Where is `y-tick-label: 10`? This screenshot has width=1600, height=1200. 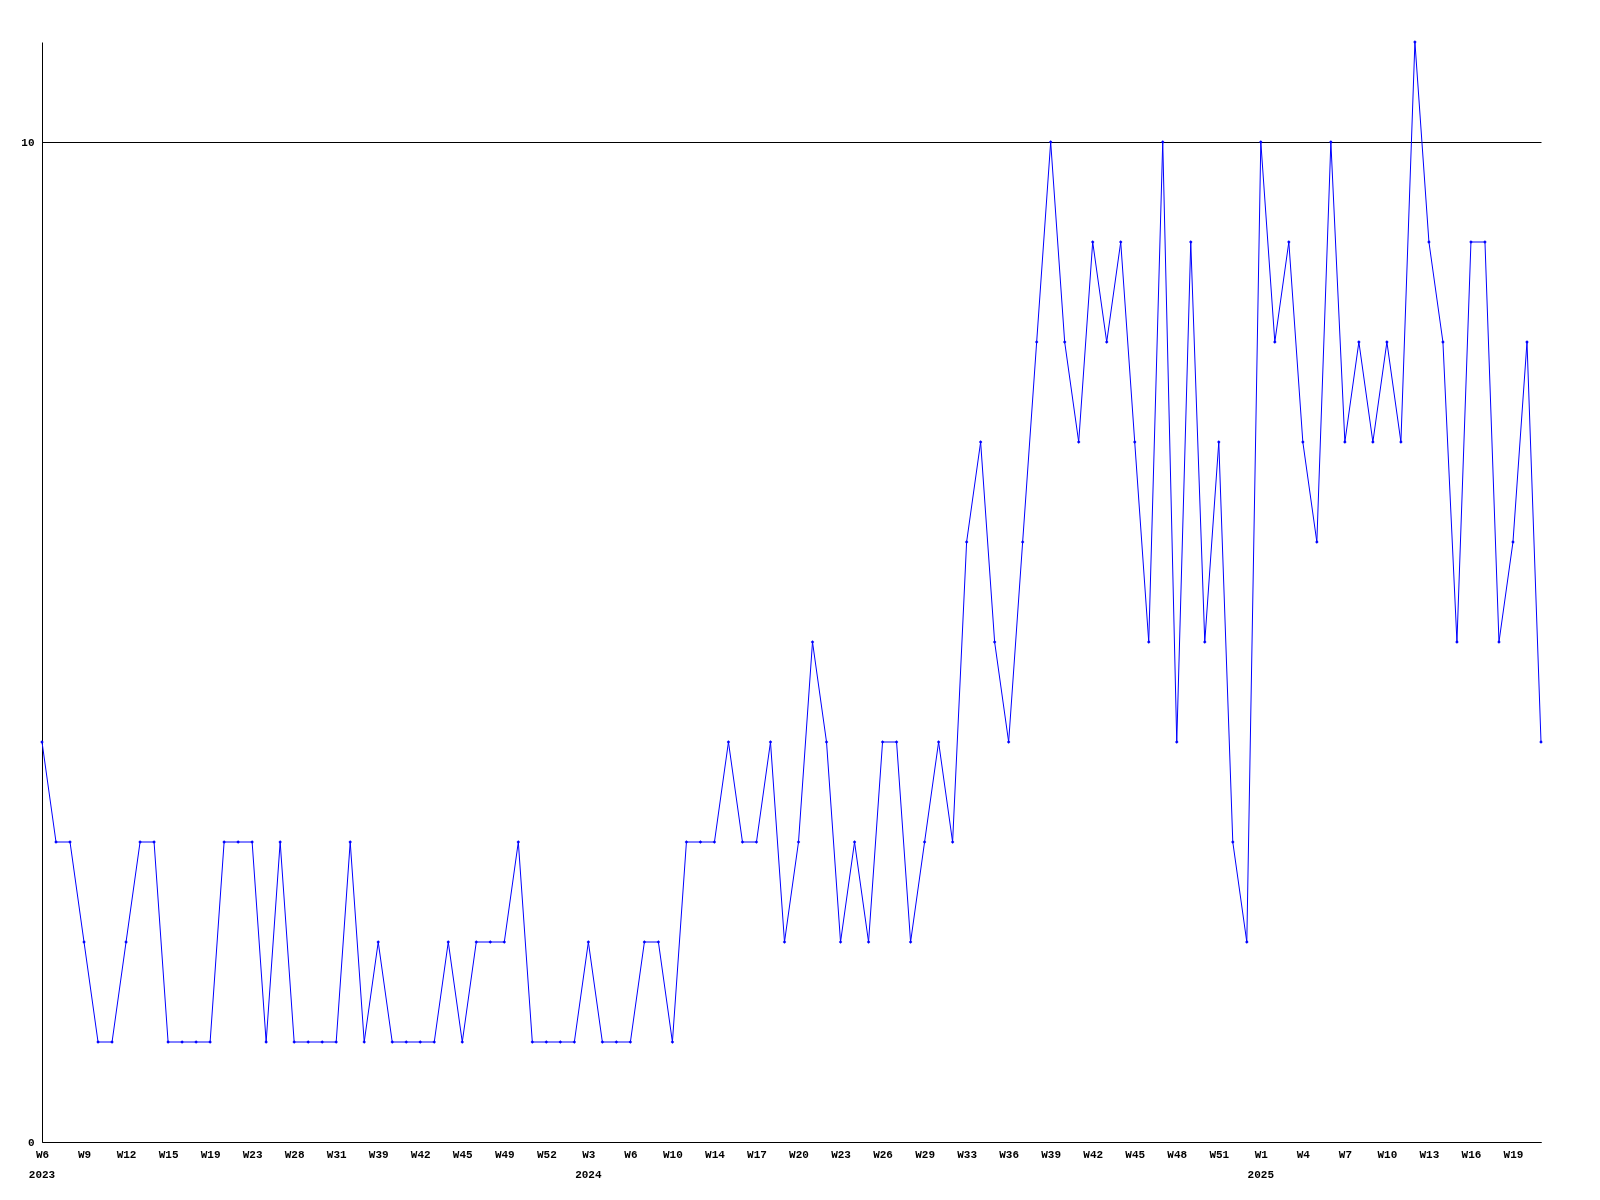
y-tick-label: 10 is located at coordinates (28, 142).